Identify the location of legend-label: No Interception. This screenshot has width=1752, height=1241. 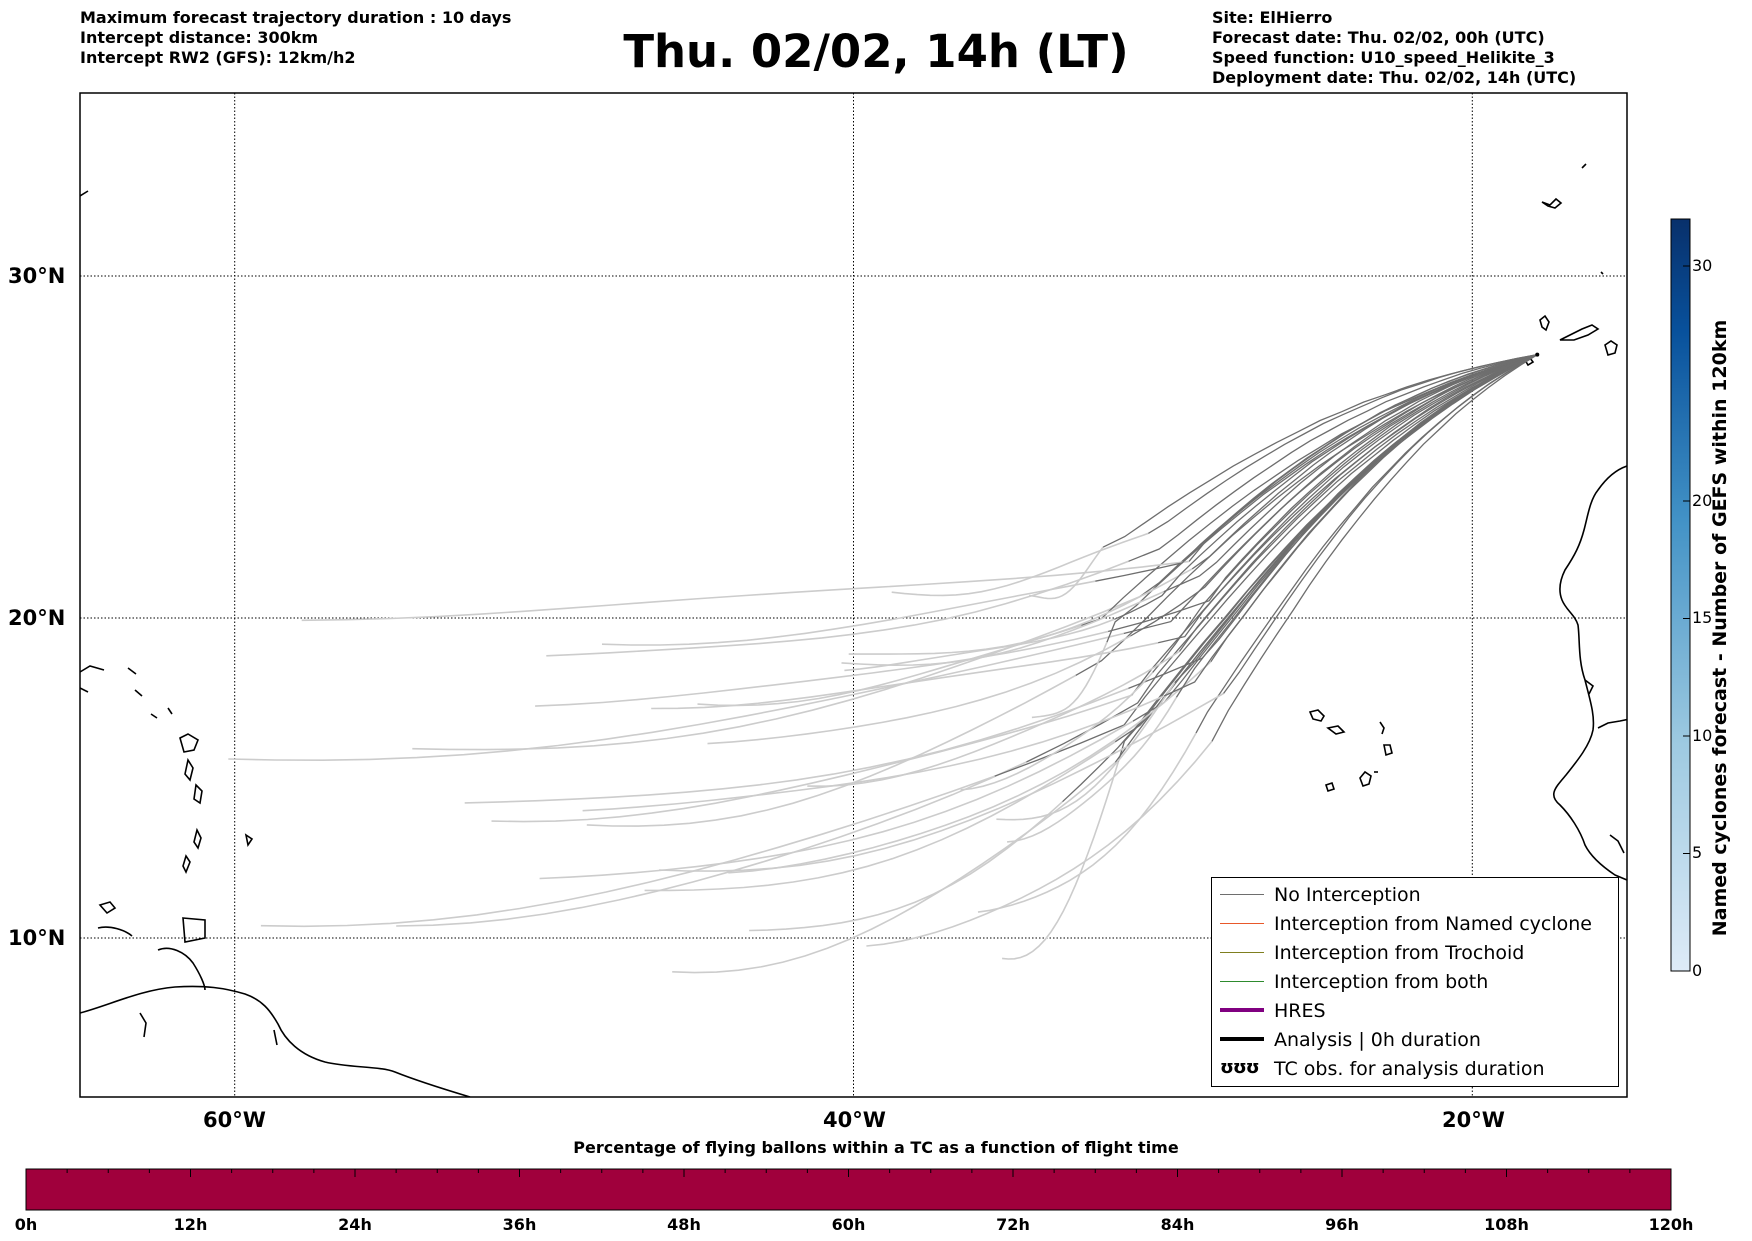
(1347, 894).